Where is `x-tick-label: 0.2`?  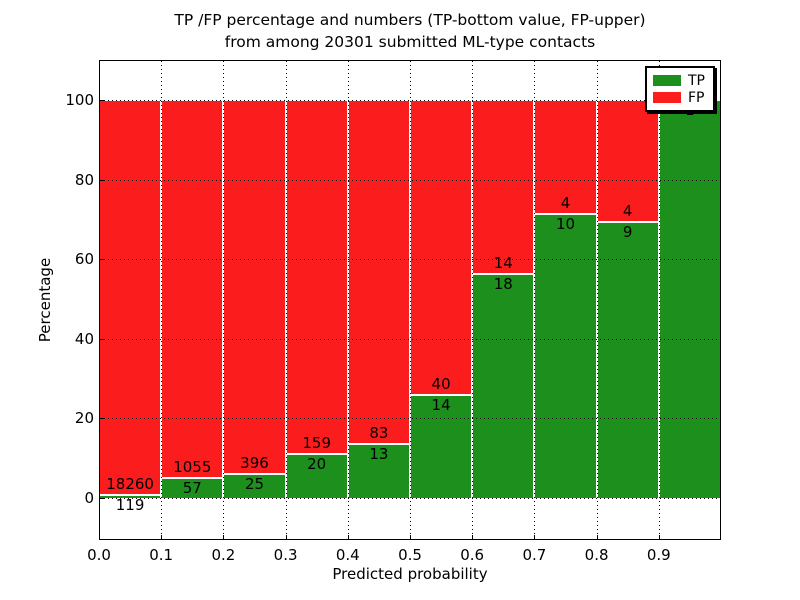
x-tick-label: 0.2 is located at coordinates (223, 555).